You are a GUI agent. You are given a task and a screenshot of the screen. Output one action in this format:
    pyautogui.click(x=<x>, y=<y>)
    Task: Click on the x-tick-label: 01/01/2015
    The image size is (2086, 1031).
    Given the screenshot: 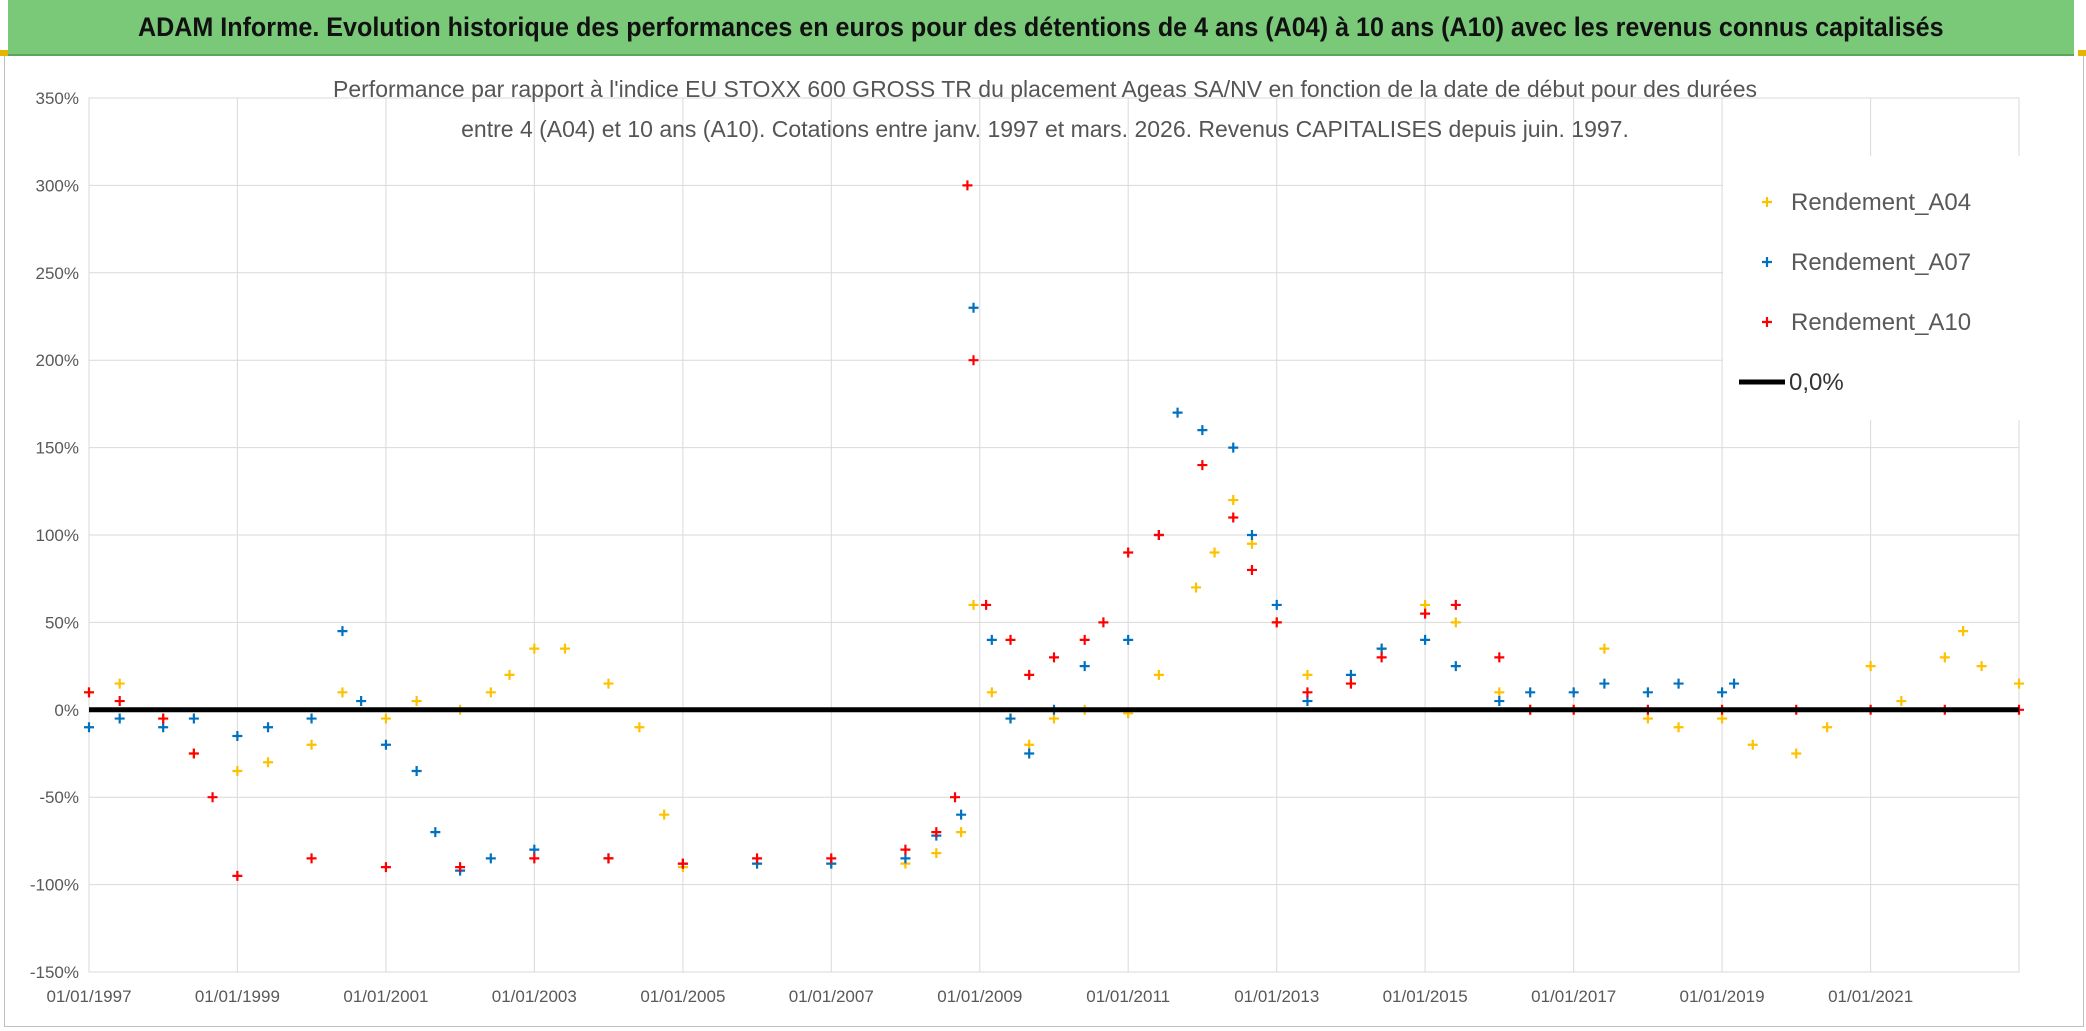 What is the action you would take?
    pyautogui.click(x=1425, y=996)
    